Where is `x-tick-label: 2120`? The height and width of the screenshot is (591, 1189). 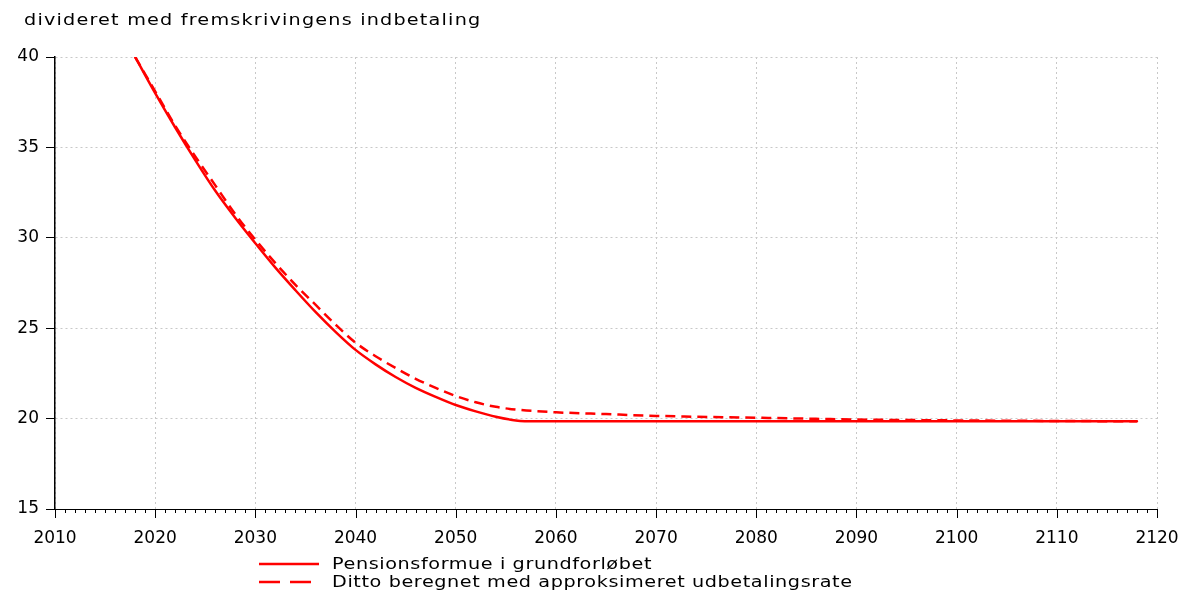 x-tick-label: 2120 is located at coordinates (1157, 536).